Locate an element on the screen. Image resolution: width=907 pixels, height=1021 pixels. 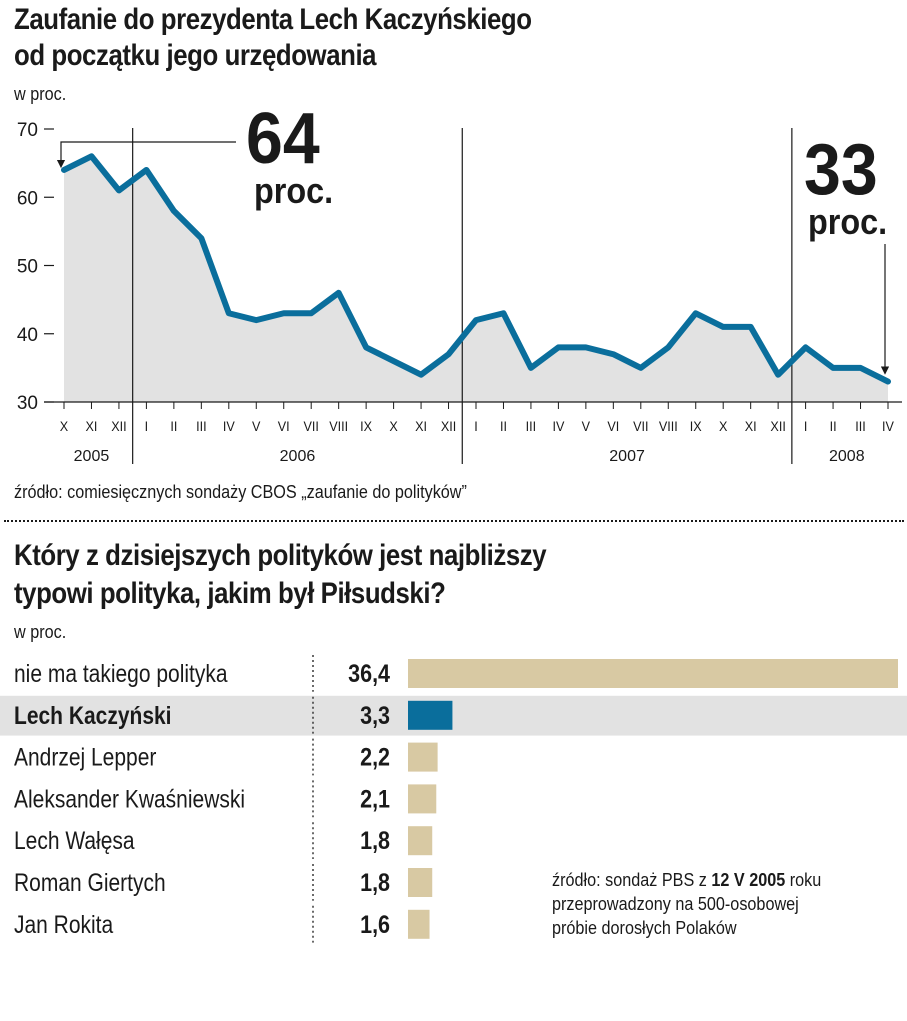
x-tick-label-29: III is located at coordinates (860, 426).